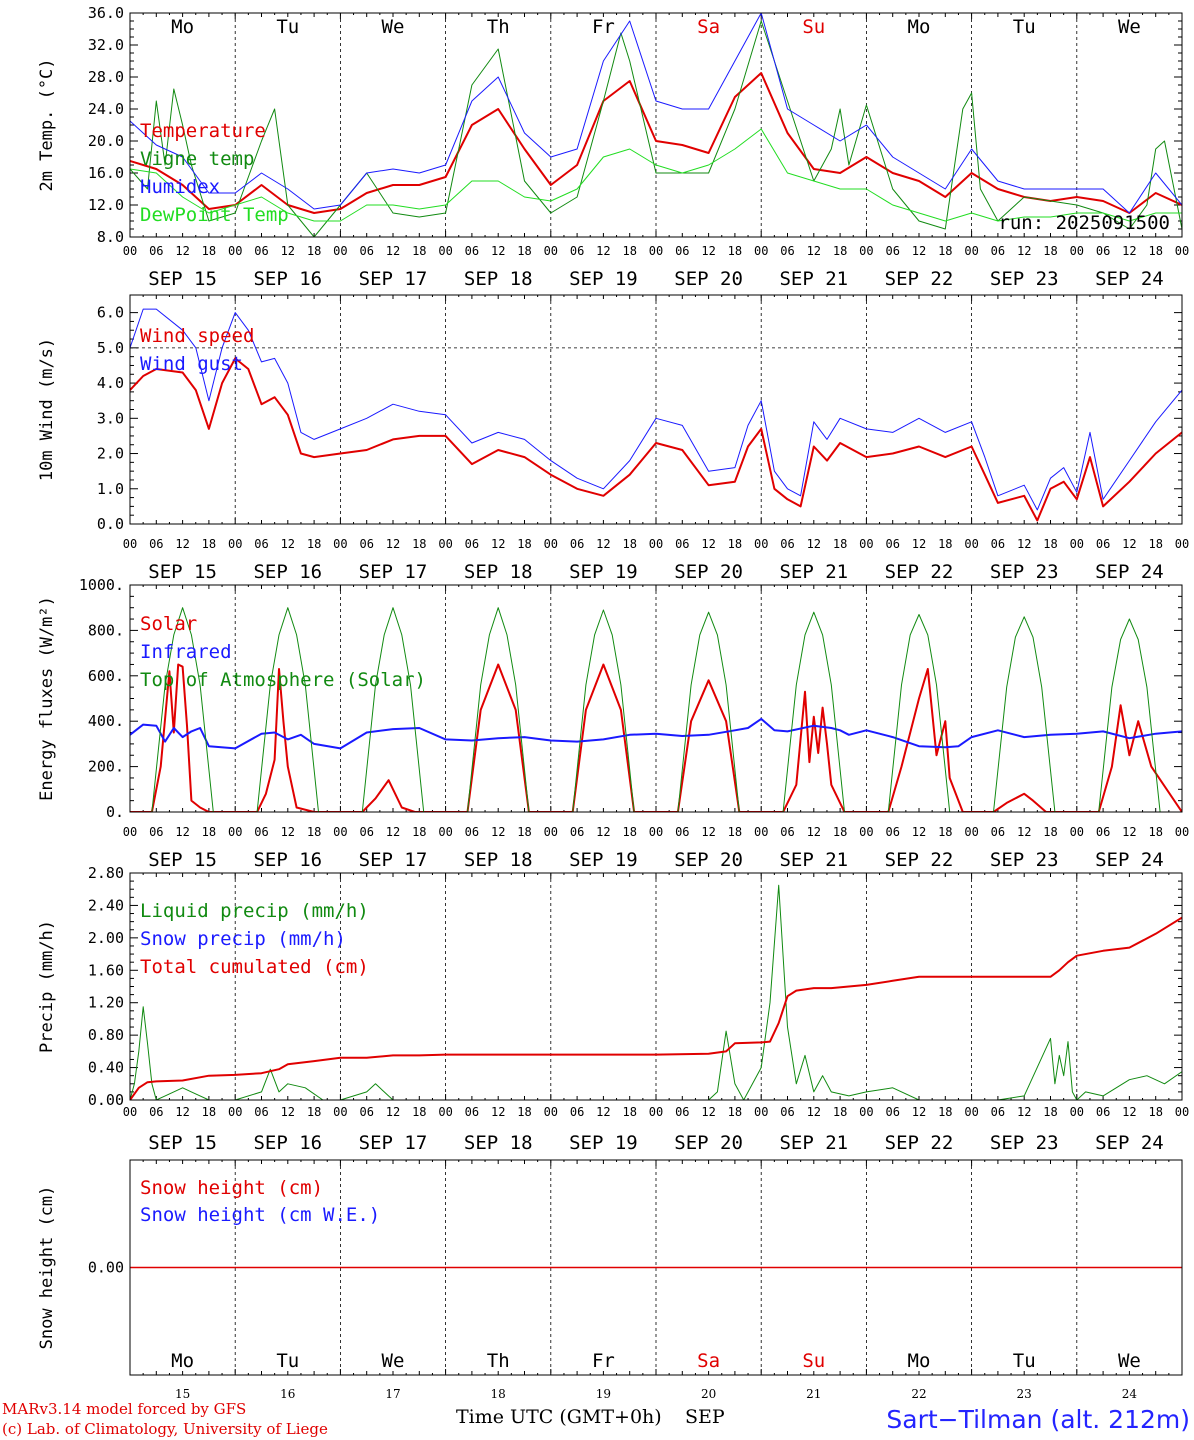 The image size is (1194, 1440). What do you see at coordinates (106, 970) in the screenshot?
I see `y-tick-label: 1.60` at bounding box center [106, 970].